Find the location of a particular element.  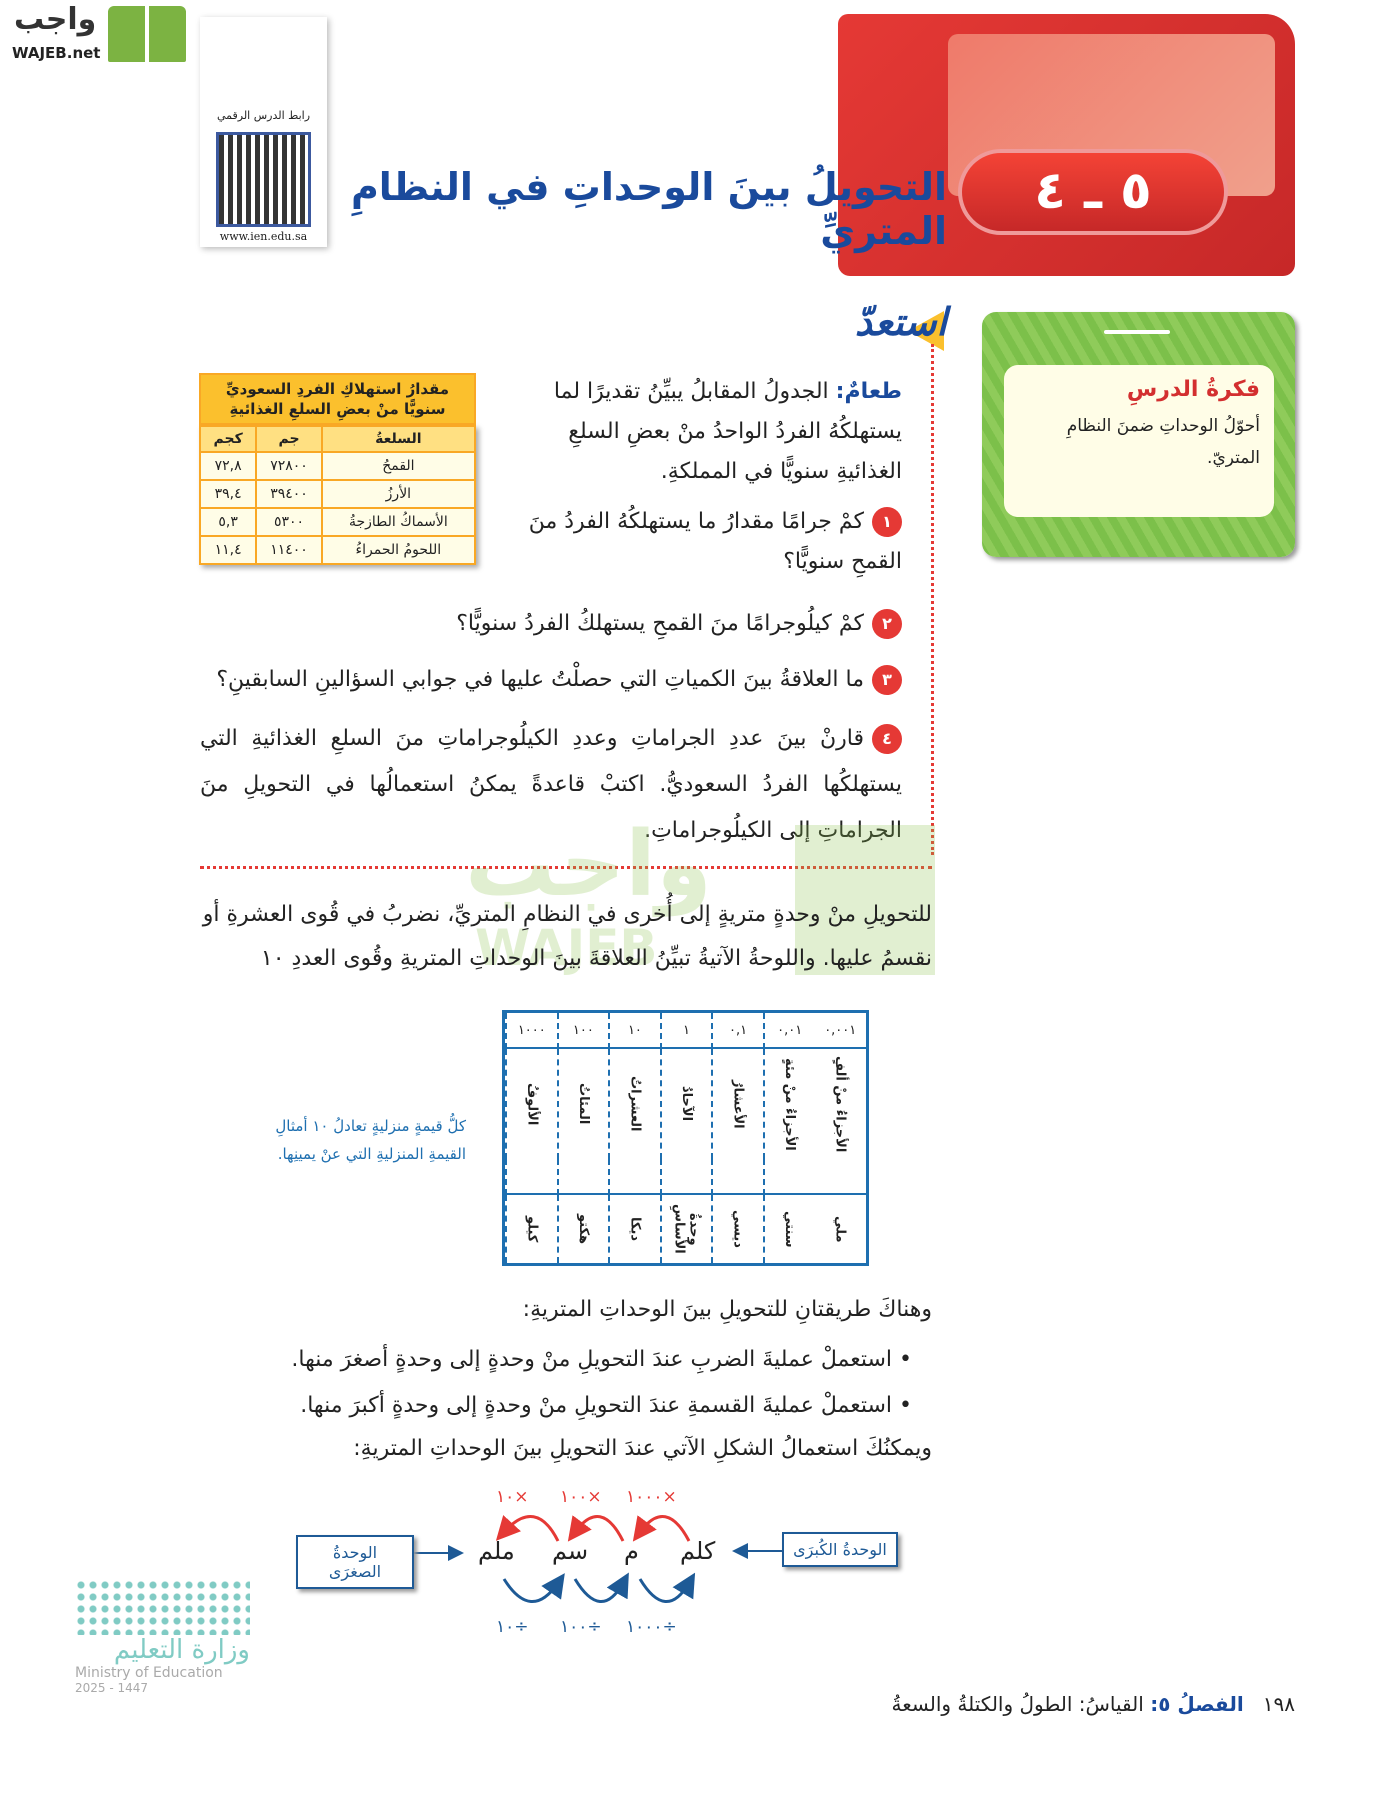

divide-label: ÷١٠٠٠ is located at coordinates (651, 1627).